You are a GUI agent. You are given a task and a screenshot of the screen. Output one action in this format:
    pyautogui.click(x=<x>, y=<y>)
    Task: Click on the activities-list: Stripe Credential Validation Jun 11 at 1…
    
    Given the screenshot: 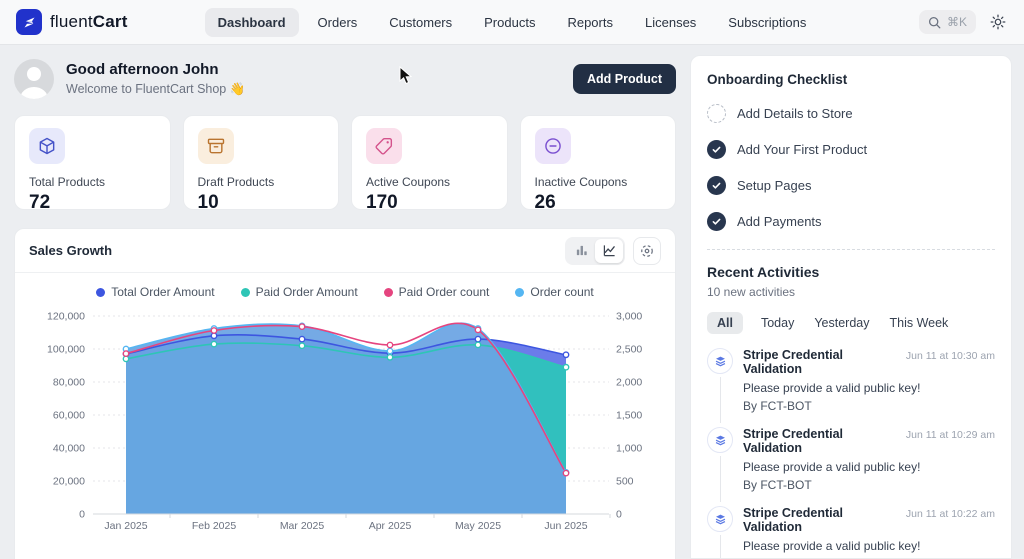 What is the action you would take?
    pyautogui.click(x=851, y=453)
    